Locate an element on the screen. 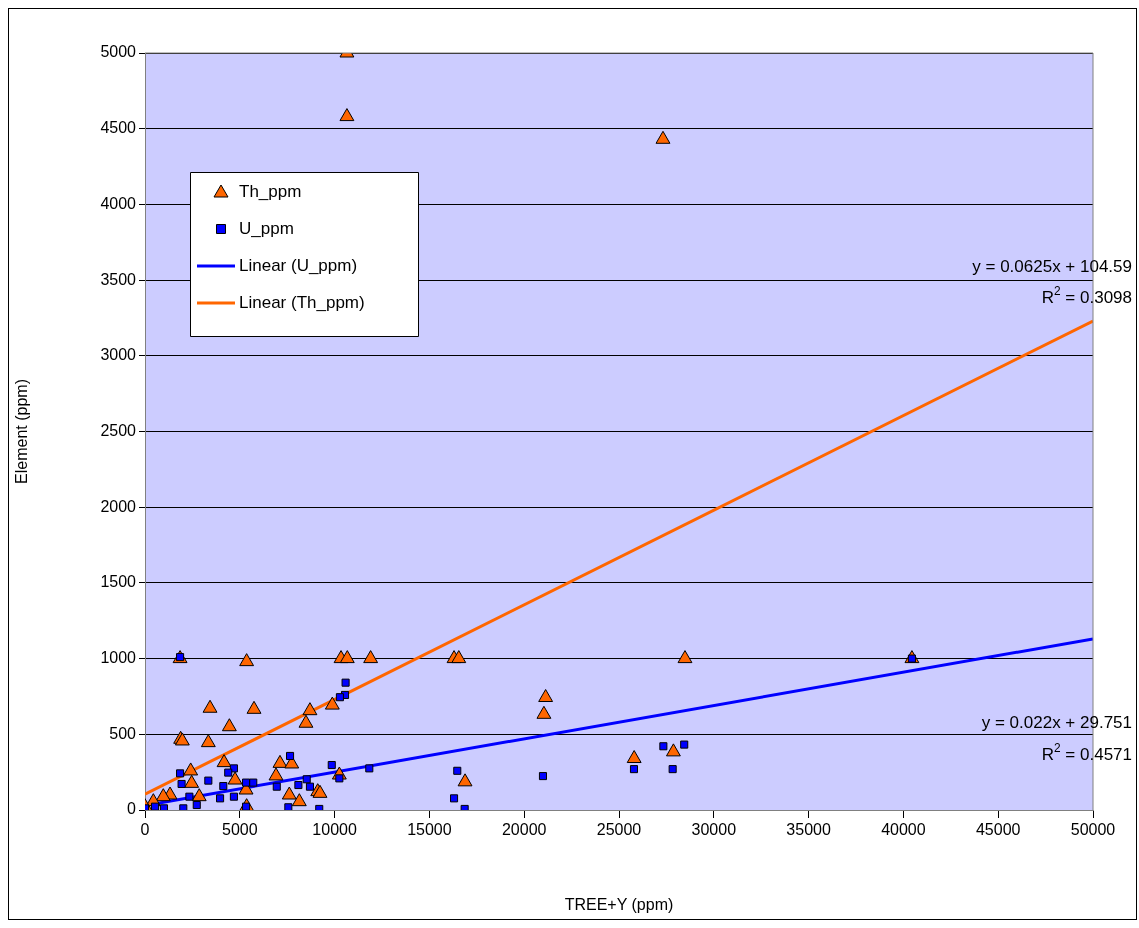 This screenshot has height=928, width=1139. x-tick-label: 15000 is located at coordinates (429, 830).